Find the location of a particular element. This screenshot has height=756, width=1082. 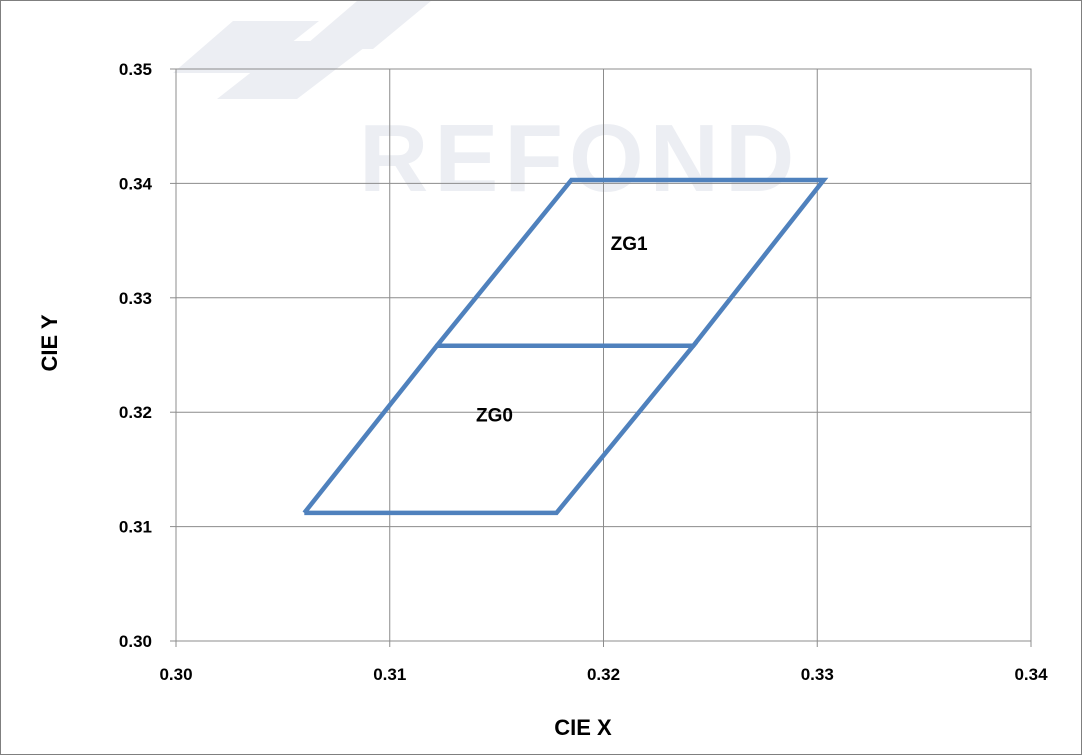

x-tick-label: 0.33 is located at coordinates (817, 674).